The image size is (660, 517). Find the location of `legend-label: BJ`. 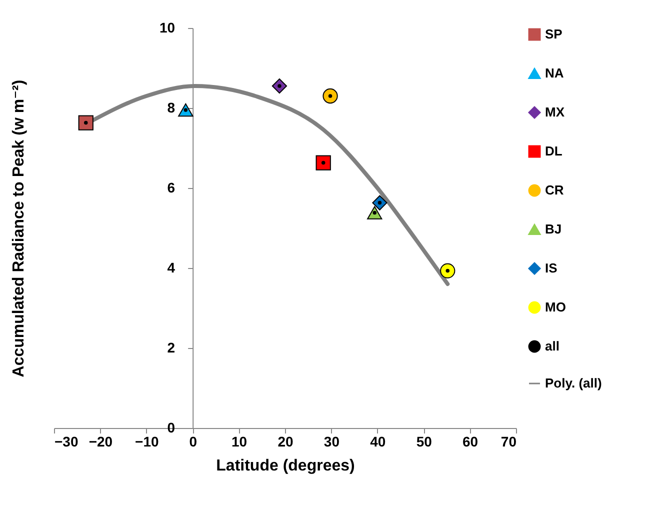

legend-label: BJ is located at coordinates (553, 229).